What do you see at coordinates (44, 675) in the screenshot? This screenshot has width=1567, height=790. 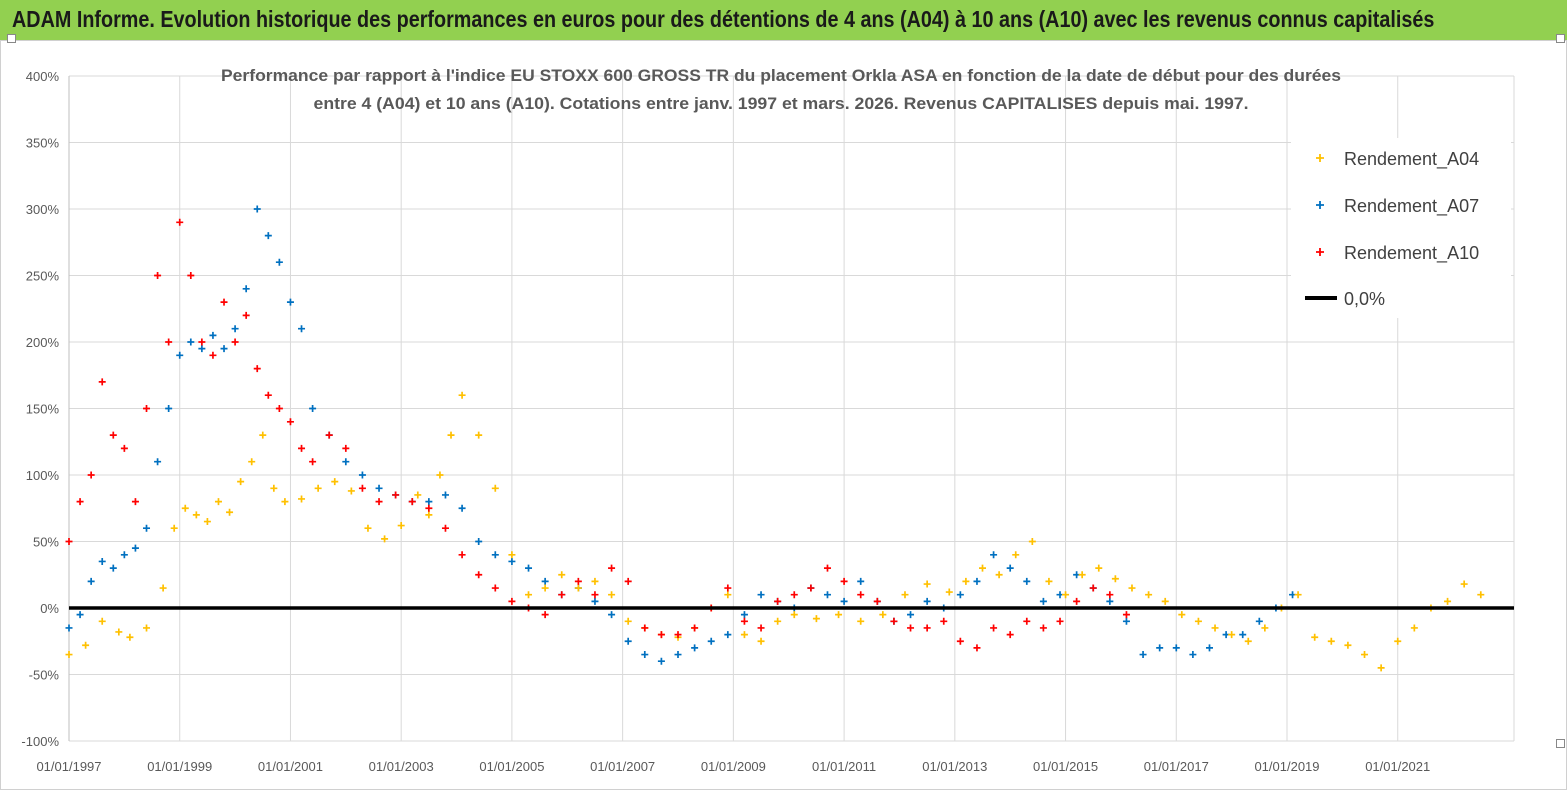 I see `y-tick-label: -50%` at bounding box center [44, 675].